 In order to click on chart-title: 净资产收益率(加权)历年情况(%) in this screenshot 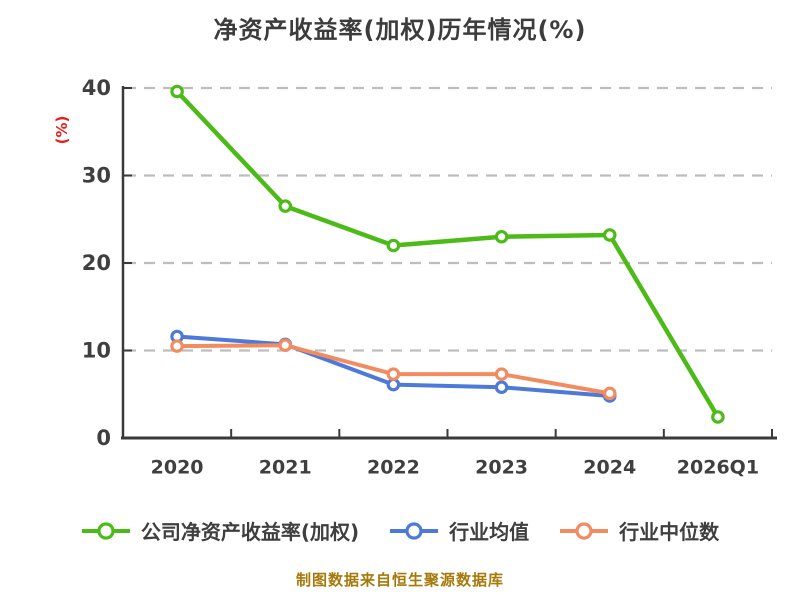, I will do `click(400, 30)`.